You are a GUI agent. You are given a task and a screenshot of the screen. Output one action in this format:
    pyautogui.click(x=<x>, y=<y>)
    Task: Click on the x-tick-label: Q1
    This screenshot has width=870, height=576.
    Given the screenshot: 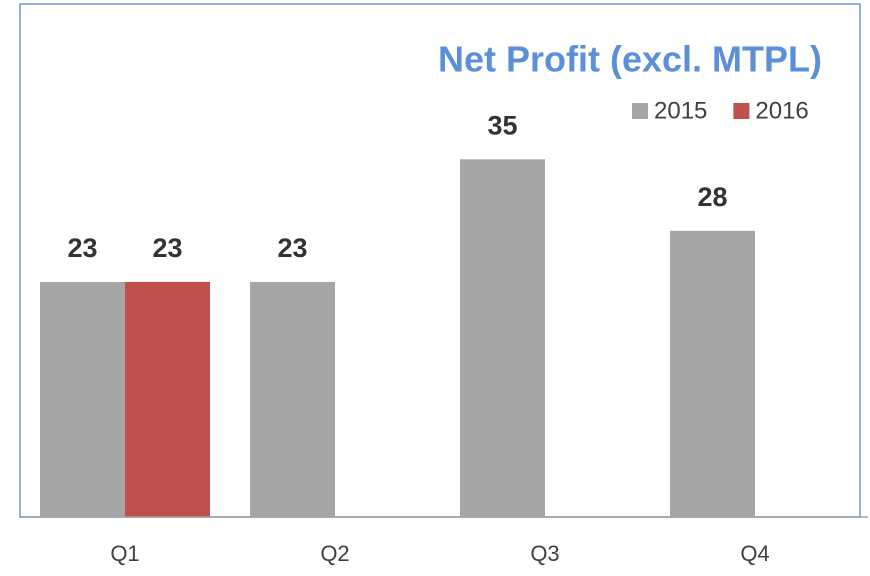 What is the action you would take?
    pyautogui.click(x=124, y=553)
    